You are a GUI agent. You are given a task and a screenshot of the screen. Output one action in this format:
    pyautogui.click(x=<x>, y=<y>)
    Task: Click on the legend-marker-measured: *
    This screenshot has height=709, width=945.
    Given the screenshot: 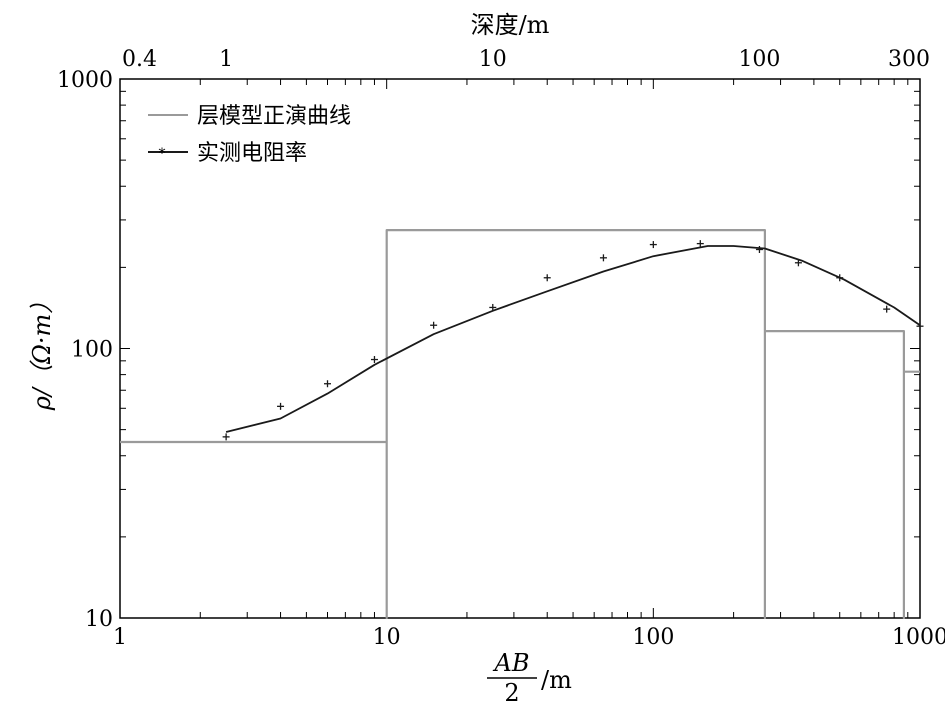 What is the action you would take?
    pyautogui.click(x=162, y=154)
    